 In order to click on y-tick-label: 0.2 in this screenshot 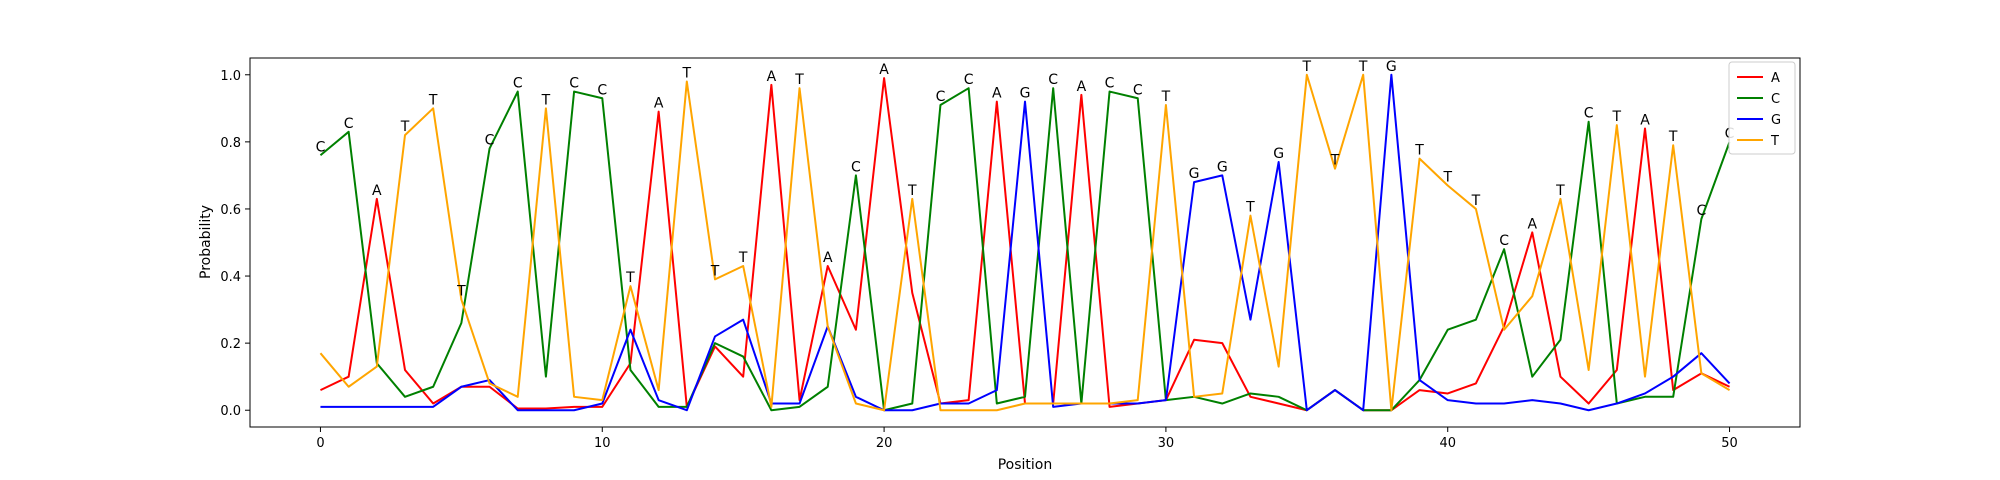, I will do `click(230, 344)`.